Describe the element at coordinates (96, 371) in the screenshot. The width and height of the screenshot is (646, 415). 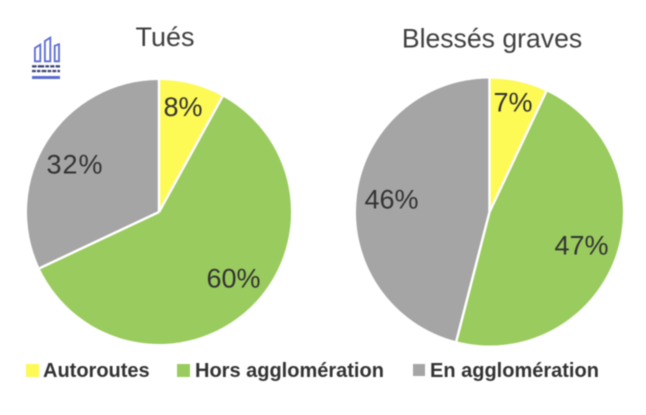
I see `svg-text: Autoroutes` at that location.